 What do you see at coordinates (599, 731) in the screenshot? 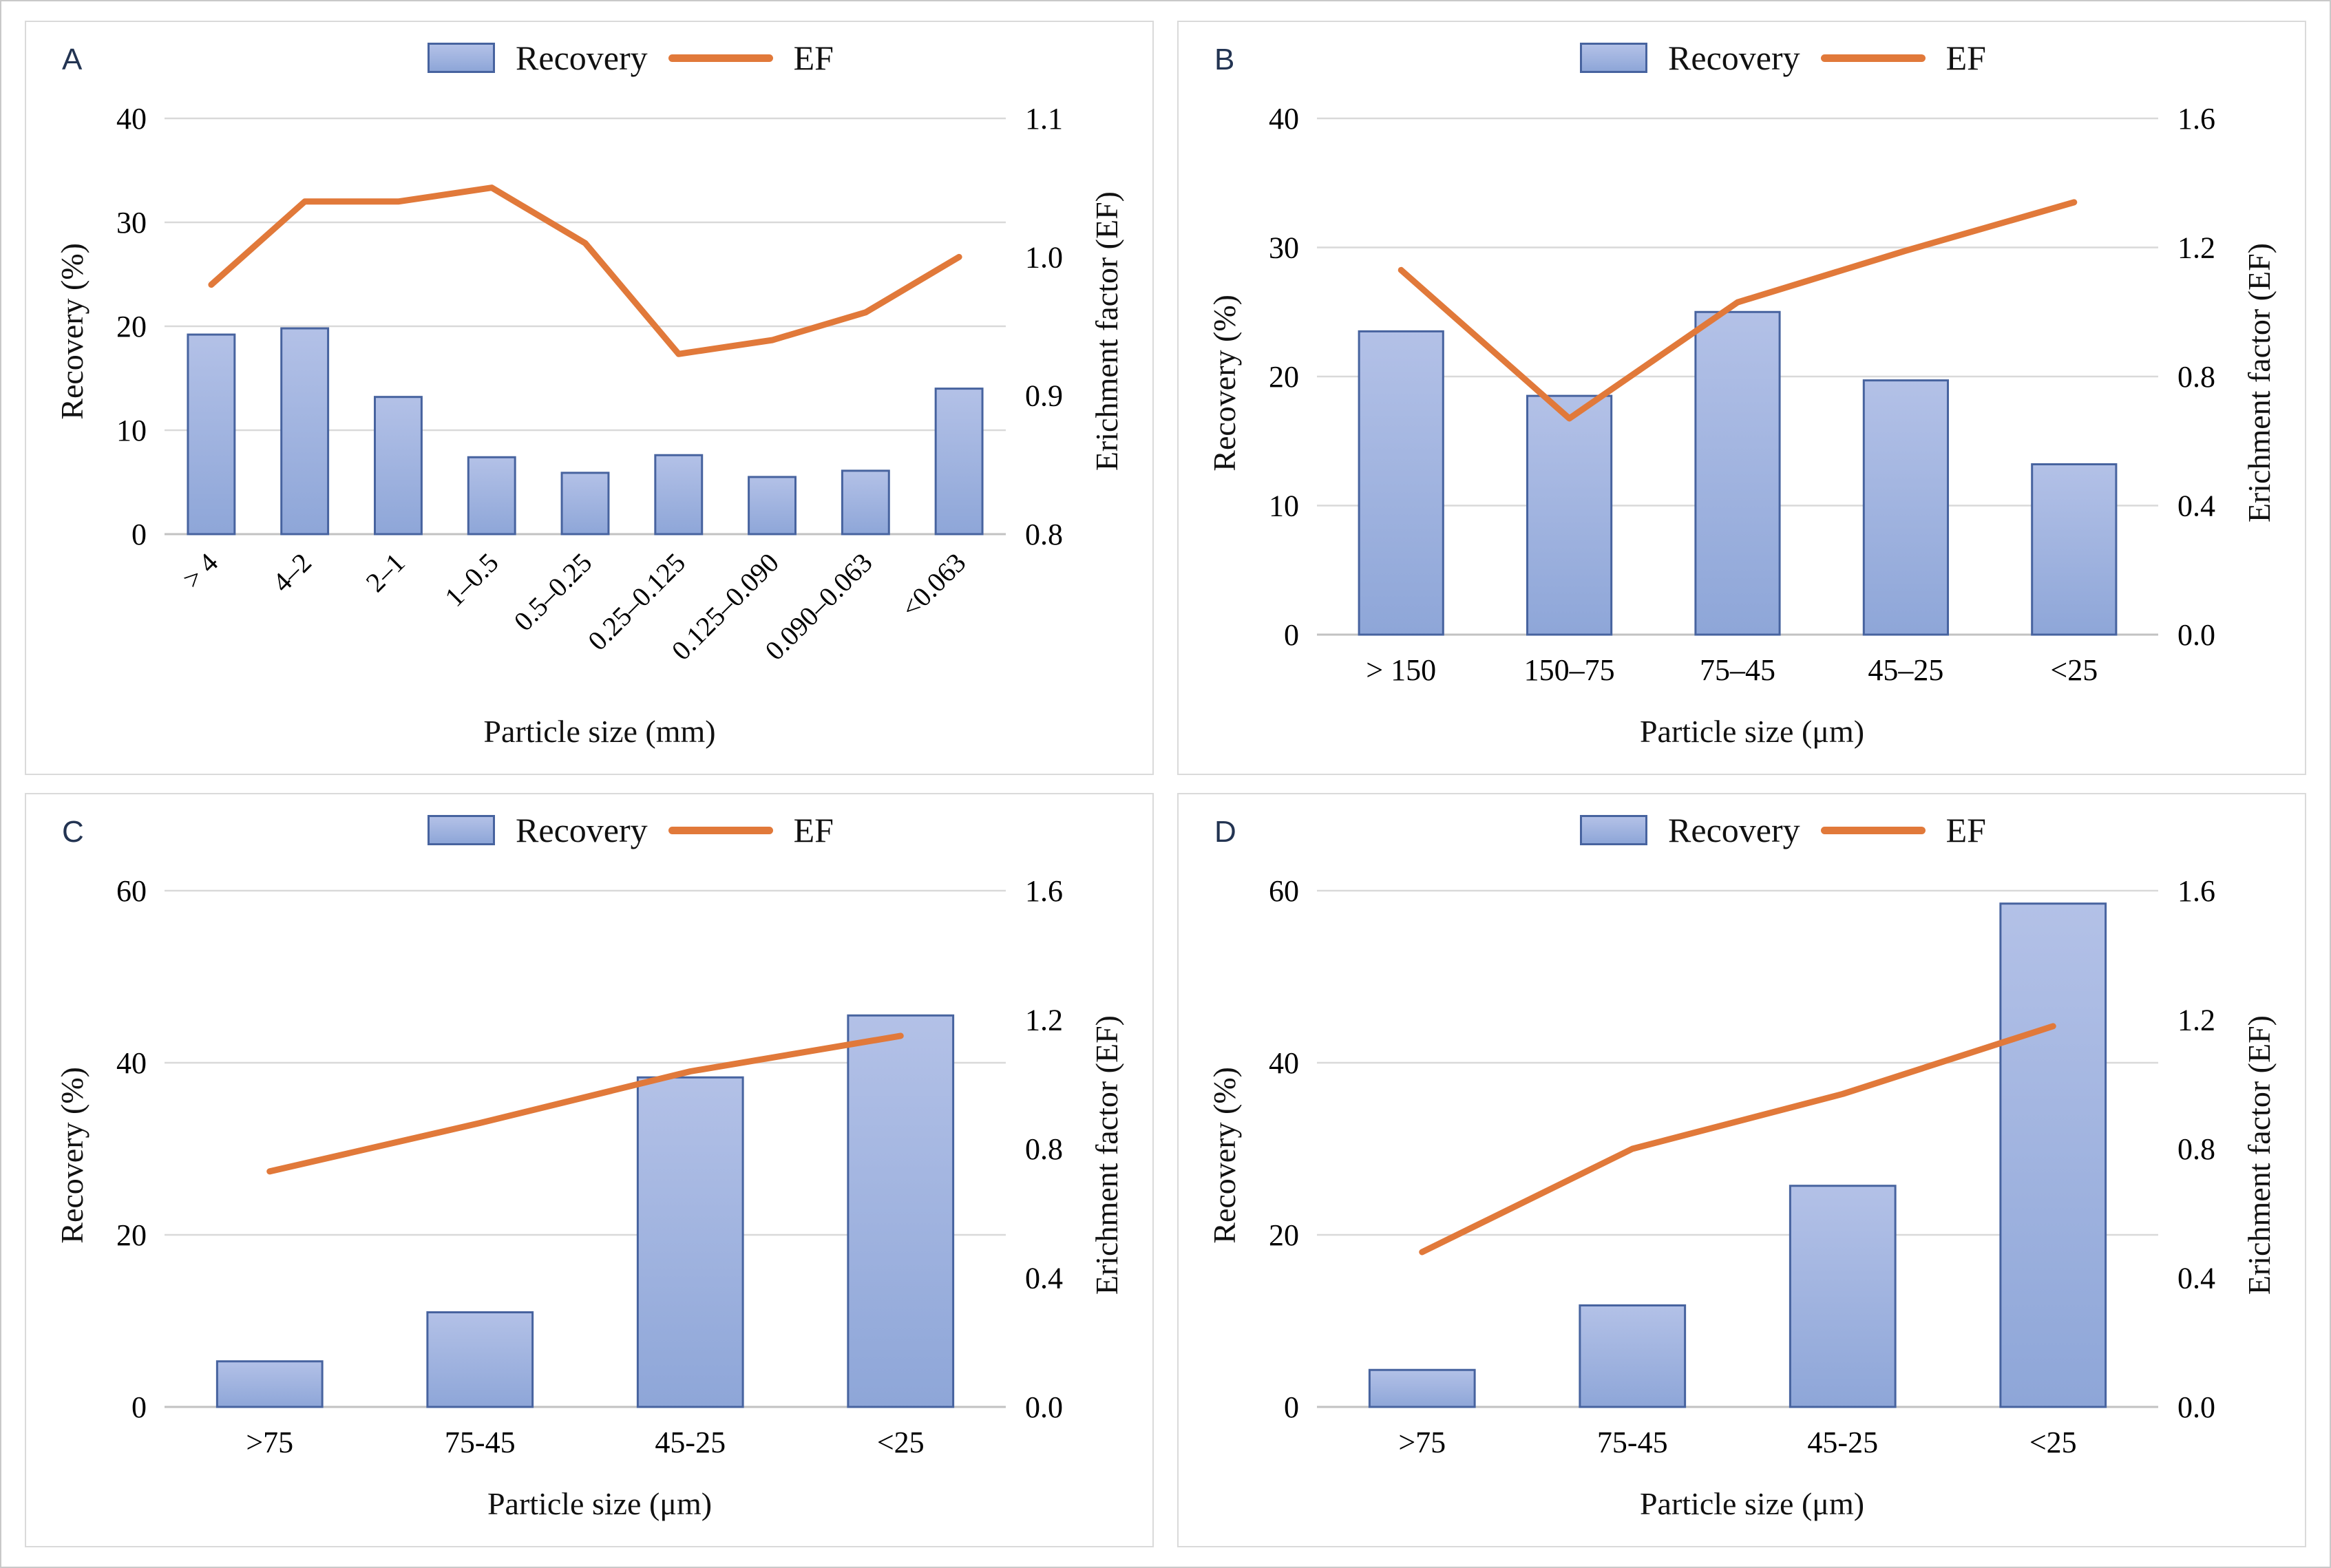
I see `panel-a-x-axis-title: Particle size (mm)` at bounding box center [599, 731].